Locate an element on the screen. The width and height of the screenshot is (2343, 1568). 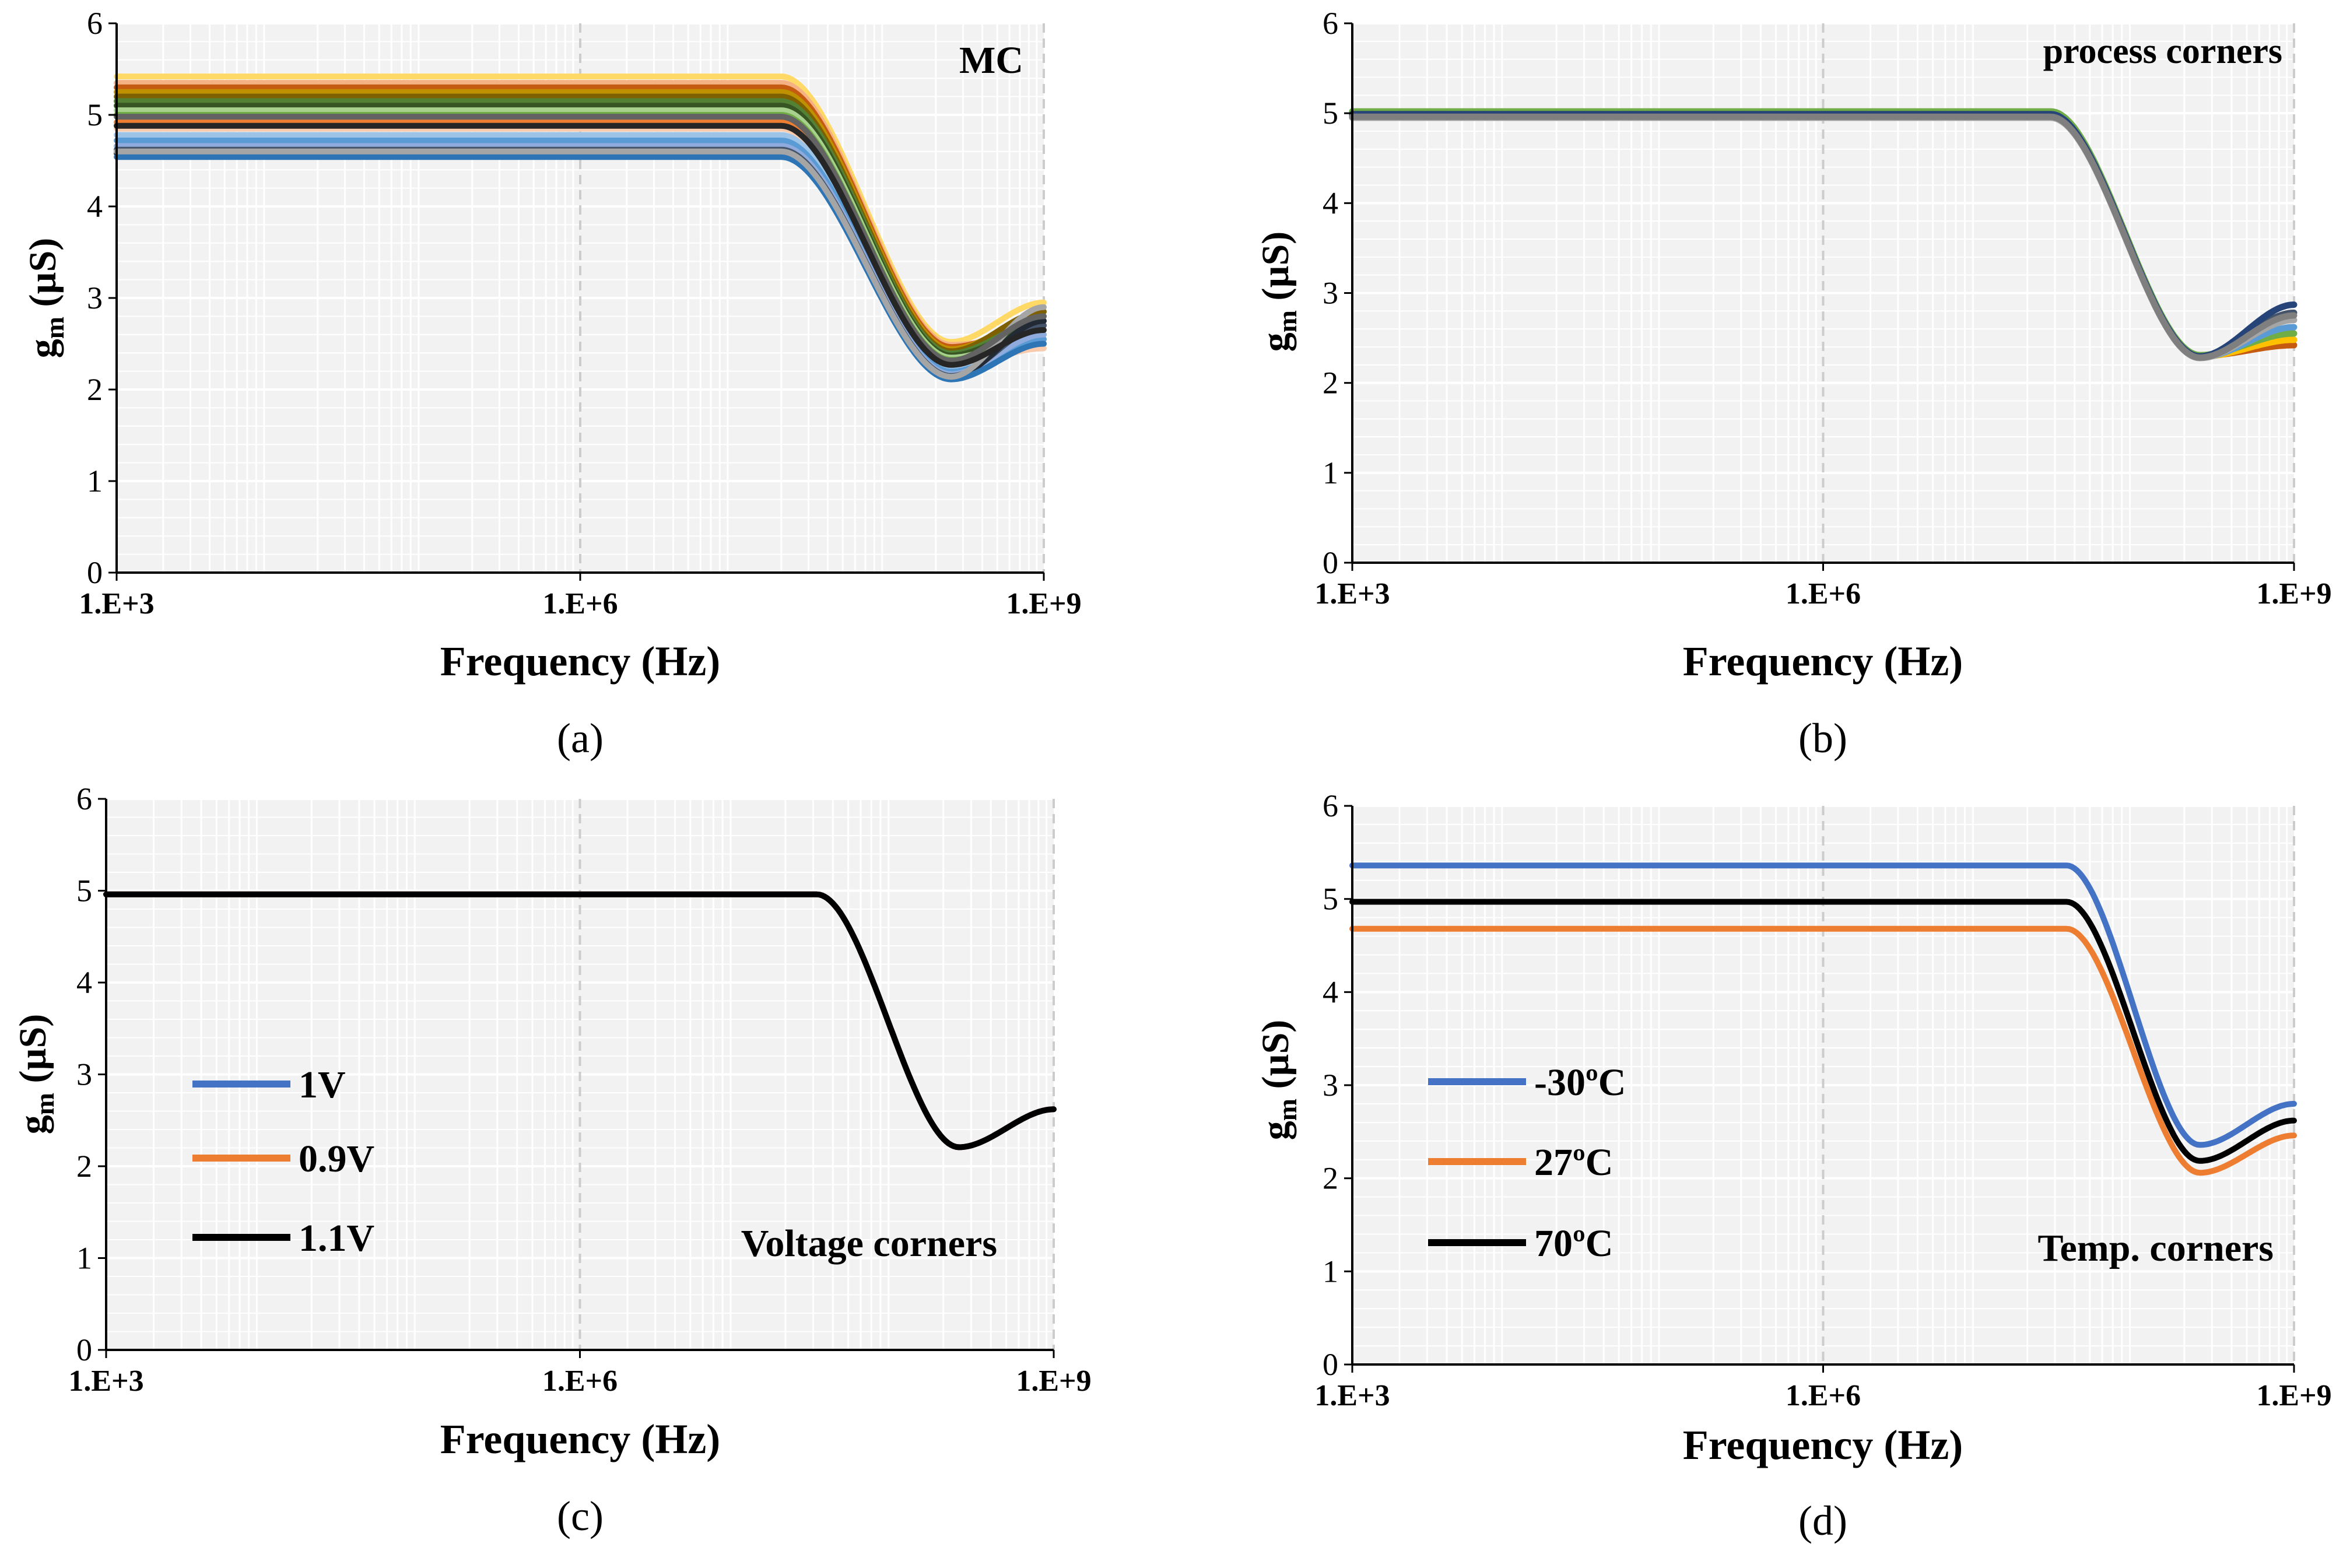
series-line-27-C is located at coordinates (1823, 1050).